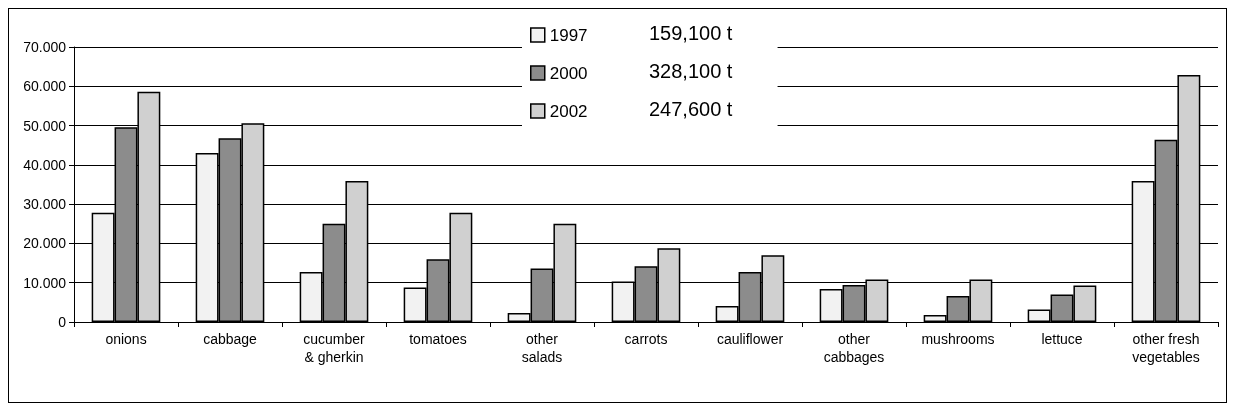 The width and height of the screenshot is (1235, 411). I want to click on y-tick-label: 50.000, so click(45, 125).